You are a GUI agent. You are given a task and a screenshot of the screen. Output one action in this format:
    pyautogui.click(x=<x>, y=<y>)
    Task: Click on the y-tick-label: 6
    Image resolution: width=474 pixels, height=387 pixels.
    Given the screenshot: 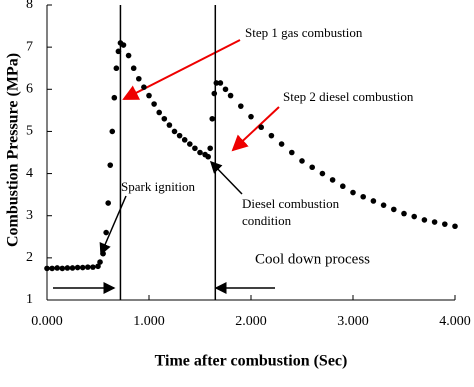 What is the action you would take?
    pyautogui.click(x=29, y=89)
    